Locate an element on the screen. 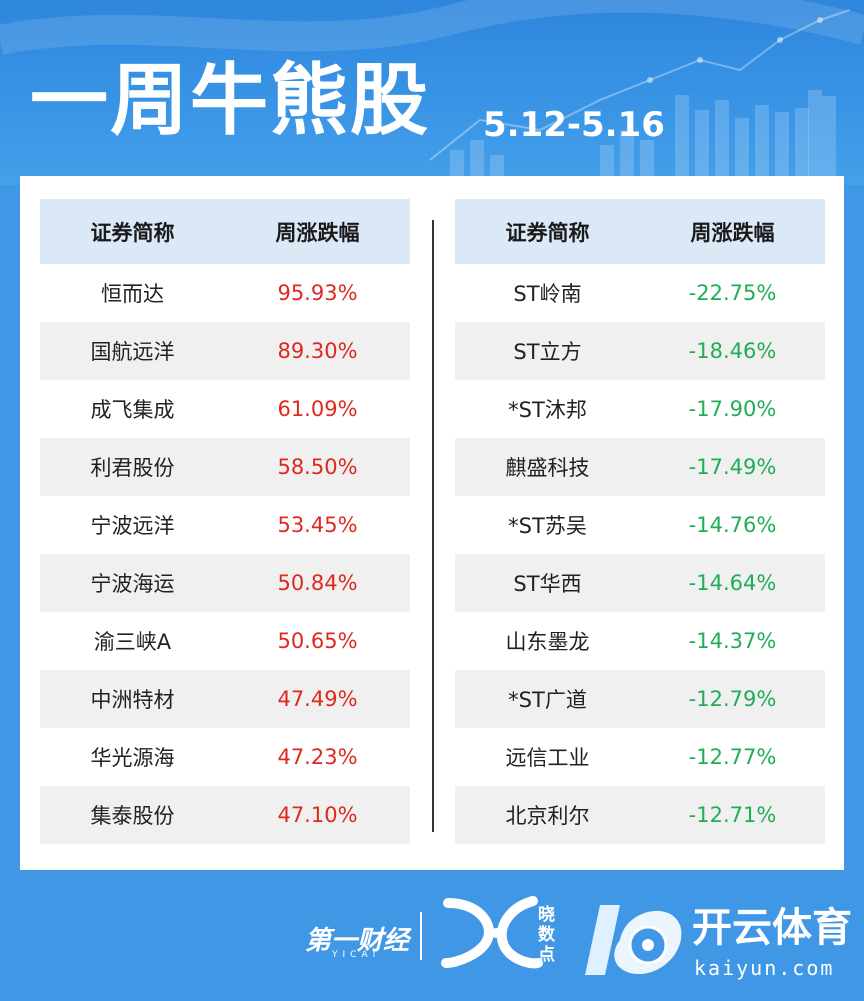  kaiyun-logo-icon is located at coordinates (633, 940).